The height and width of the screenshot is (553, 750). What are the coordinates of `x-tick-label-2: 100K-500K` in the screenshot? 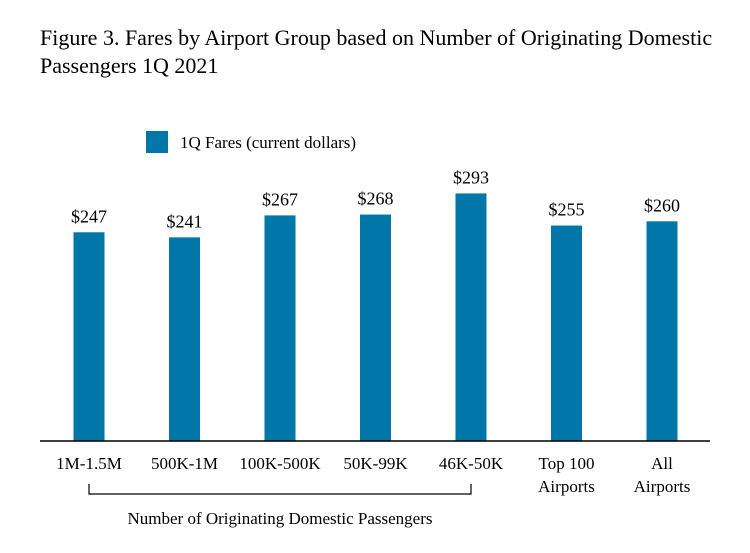 It's located at (280, 463).